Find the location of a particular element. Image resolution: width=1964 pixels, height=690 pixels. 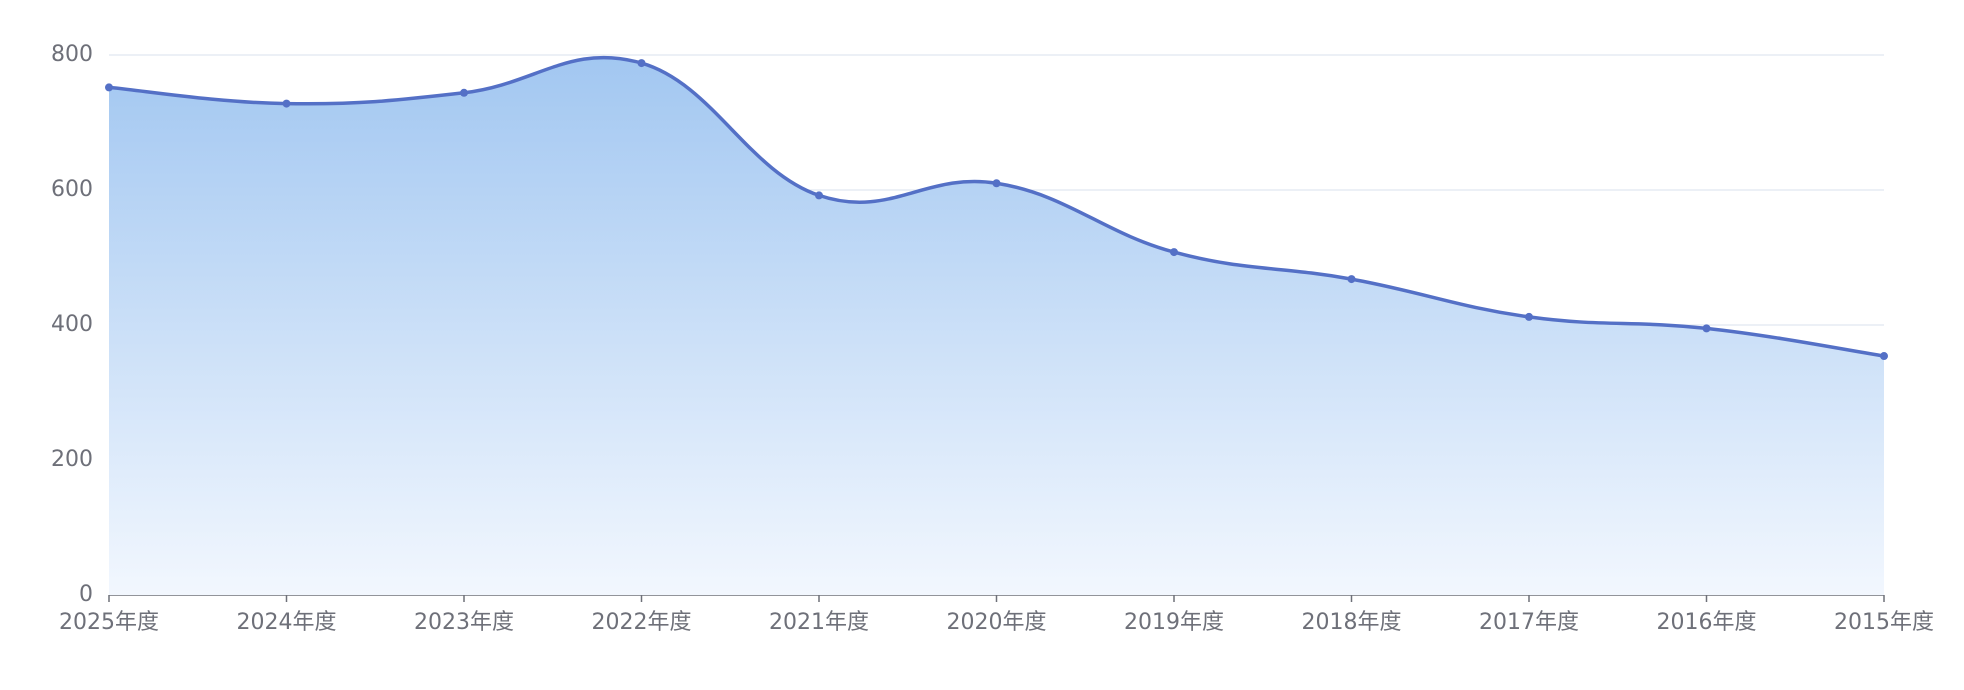

x-tick-label: 2015年度 is located at coordinates (1884, 622).